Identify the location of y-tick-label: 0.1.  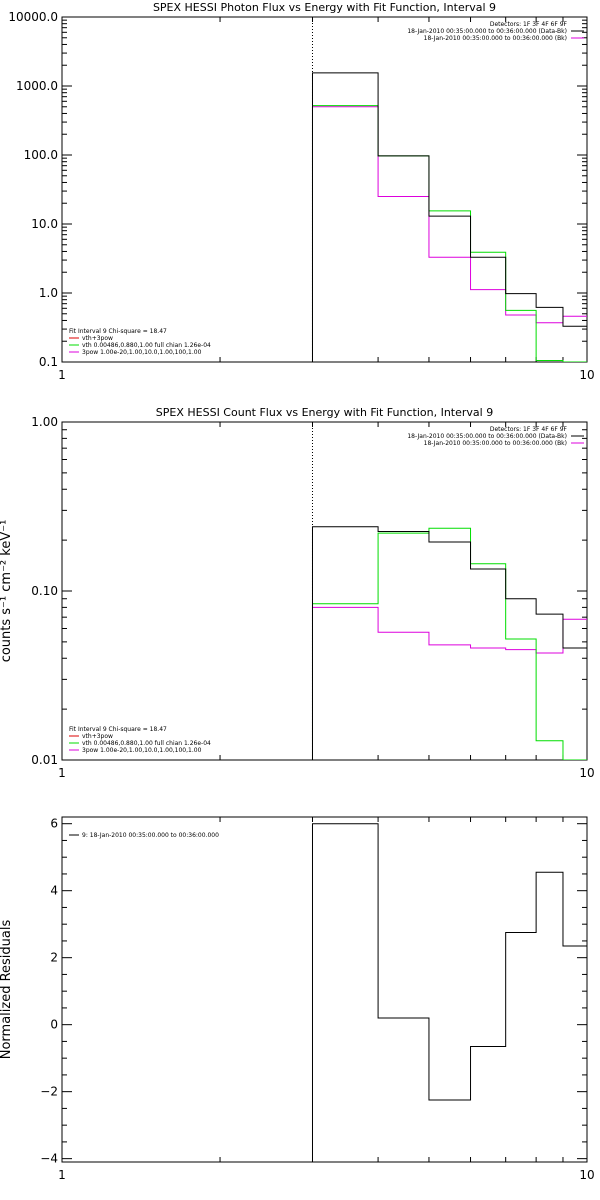
(48, 362).